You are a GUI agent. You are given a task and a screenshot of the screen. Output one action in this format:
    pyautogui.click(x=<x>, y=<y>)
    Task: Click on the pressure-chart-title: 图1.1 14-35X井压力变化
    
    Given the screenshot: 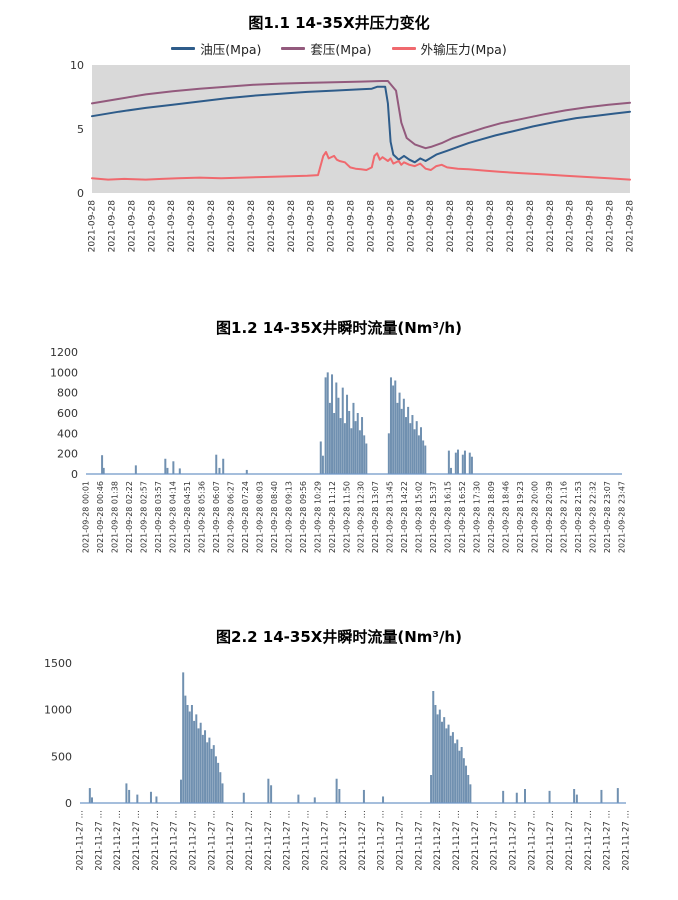 What is the action you would take?
    pyautogui.click(x=339, y=23)
    